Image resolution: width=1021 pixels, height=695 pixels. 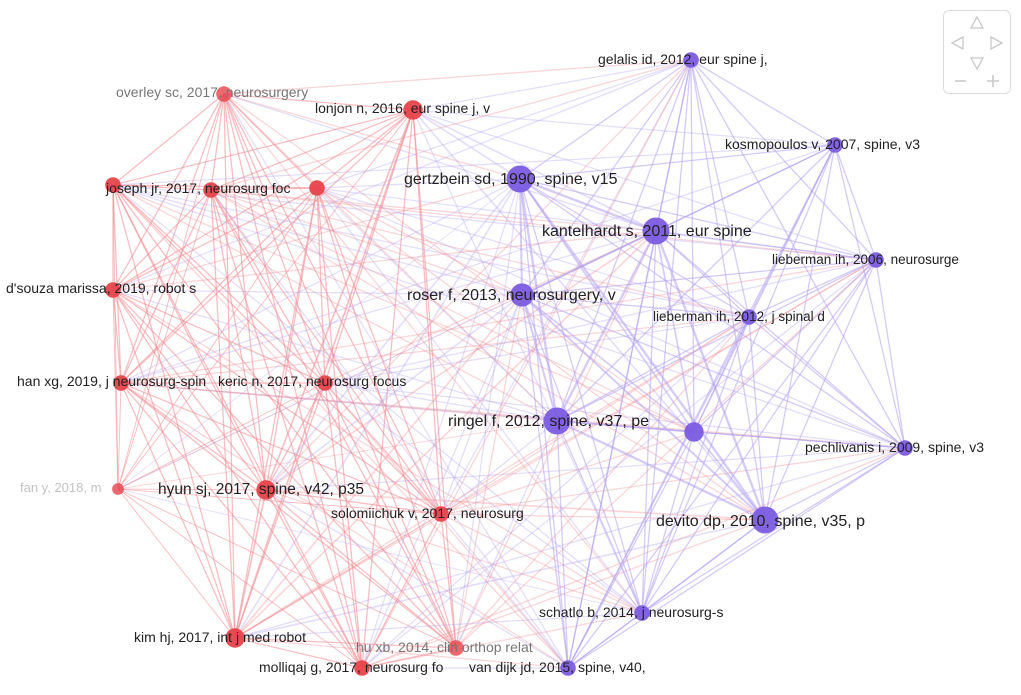 I want to click on edge-solomiichuk-vandijk, so click(x=504, y=591).